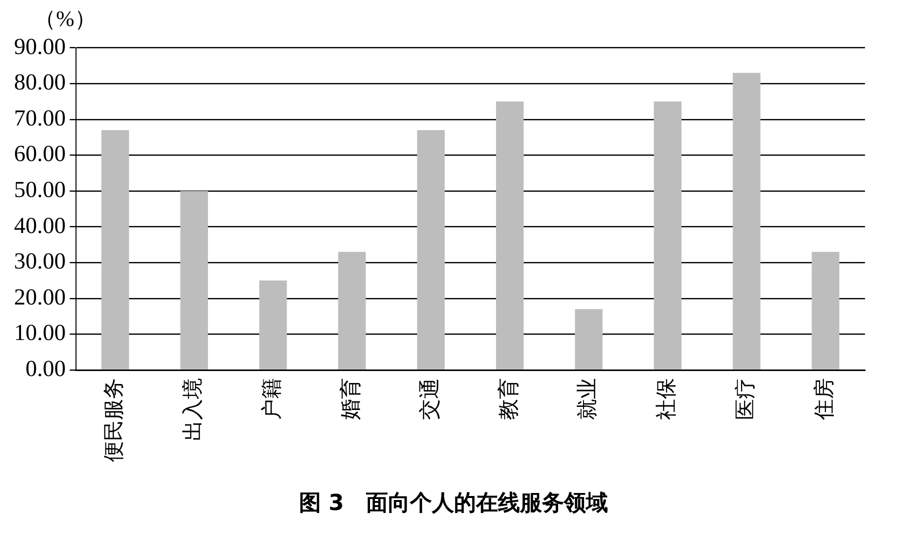  What do you see at coordinates (46, 369) in the screenshot?
I see `y-tick-label: 0.00` at bounding box center [46, 369].